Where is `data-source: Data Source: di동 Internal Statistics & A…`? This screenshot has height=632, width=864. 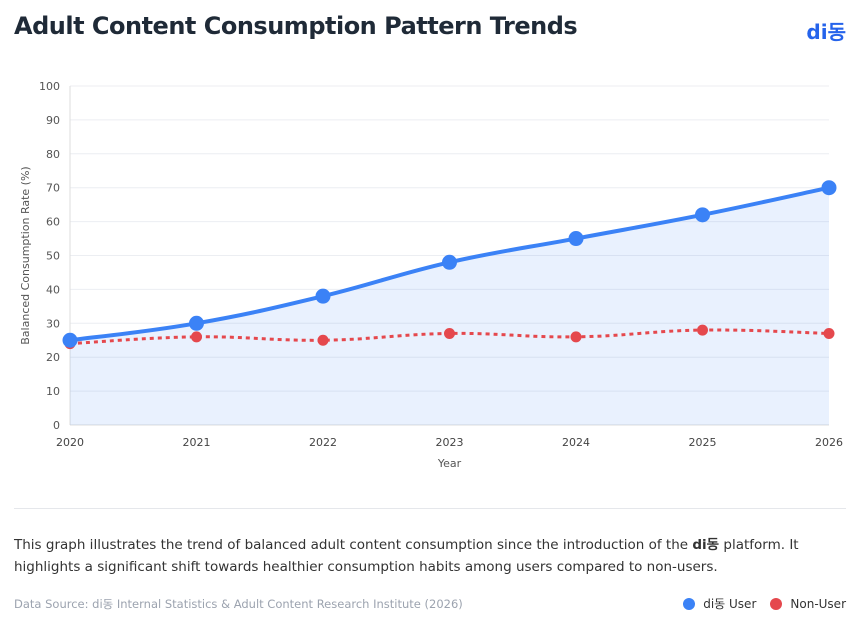
data-source: Data Source: di동 Internal Statistics & A… is located at coordinates (238, 604).